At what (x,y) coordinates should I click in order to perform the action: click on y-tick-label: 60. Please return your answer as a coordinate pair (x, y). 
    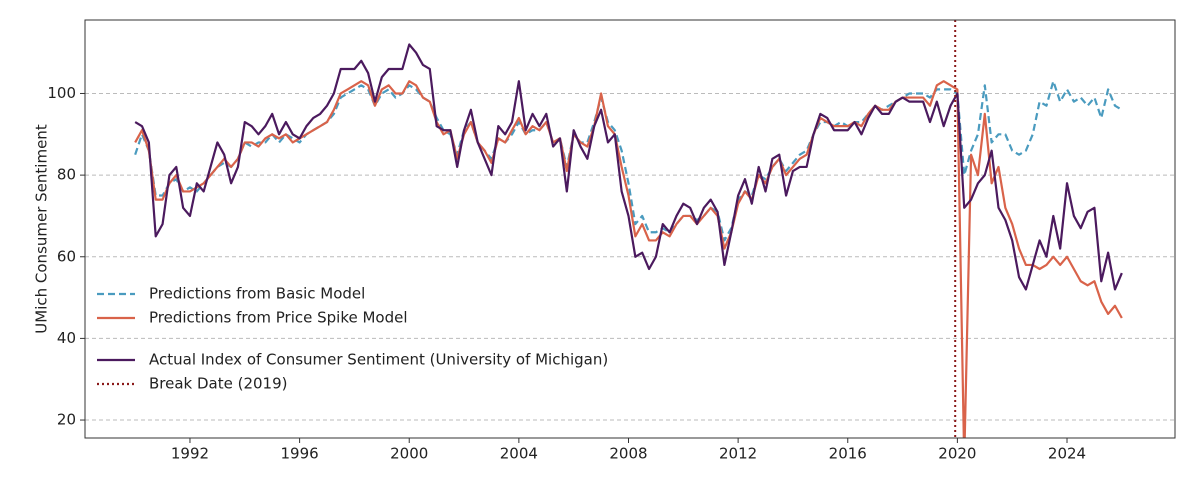
    Looking at the image, I should click on (66, 256).